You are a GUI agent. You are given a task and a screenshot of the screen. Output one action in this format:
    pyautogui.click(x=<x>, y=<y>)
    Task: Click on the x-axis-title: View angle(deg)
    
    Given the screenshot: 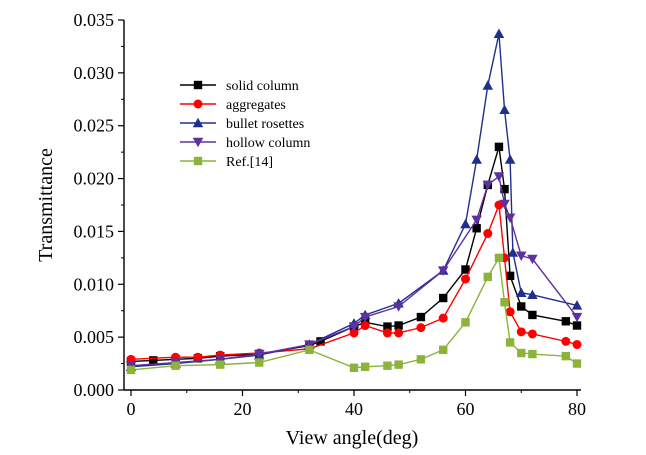 What is the action you would take?
    pyautogui.click(x=352, y=438)
    